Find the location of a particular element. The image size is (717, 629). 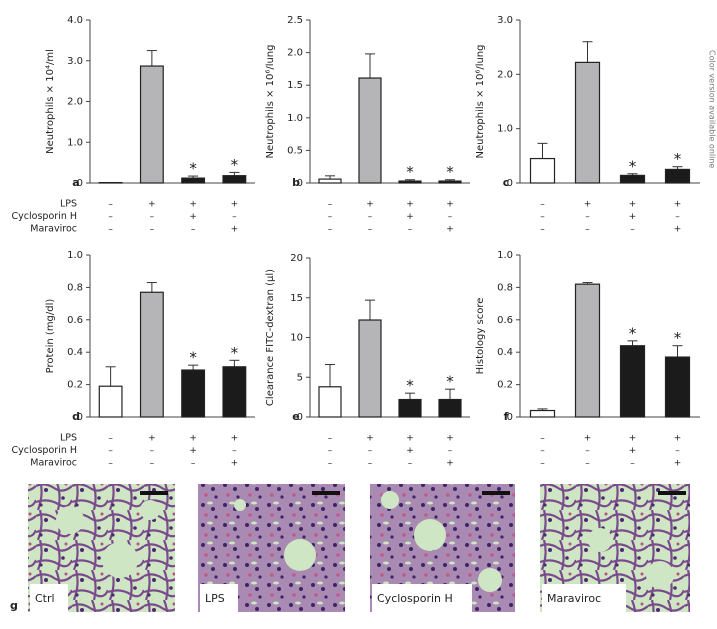

panel-letter: d is located at coordinates (76, 416).